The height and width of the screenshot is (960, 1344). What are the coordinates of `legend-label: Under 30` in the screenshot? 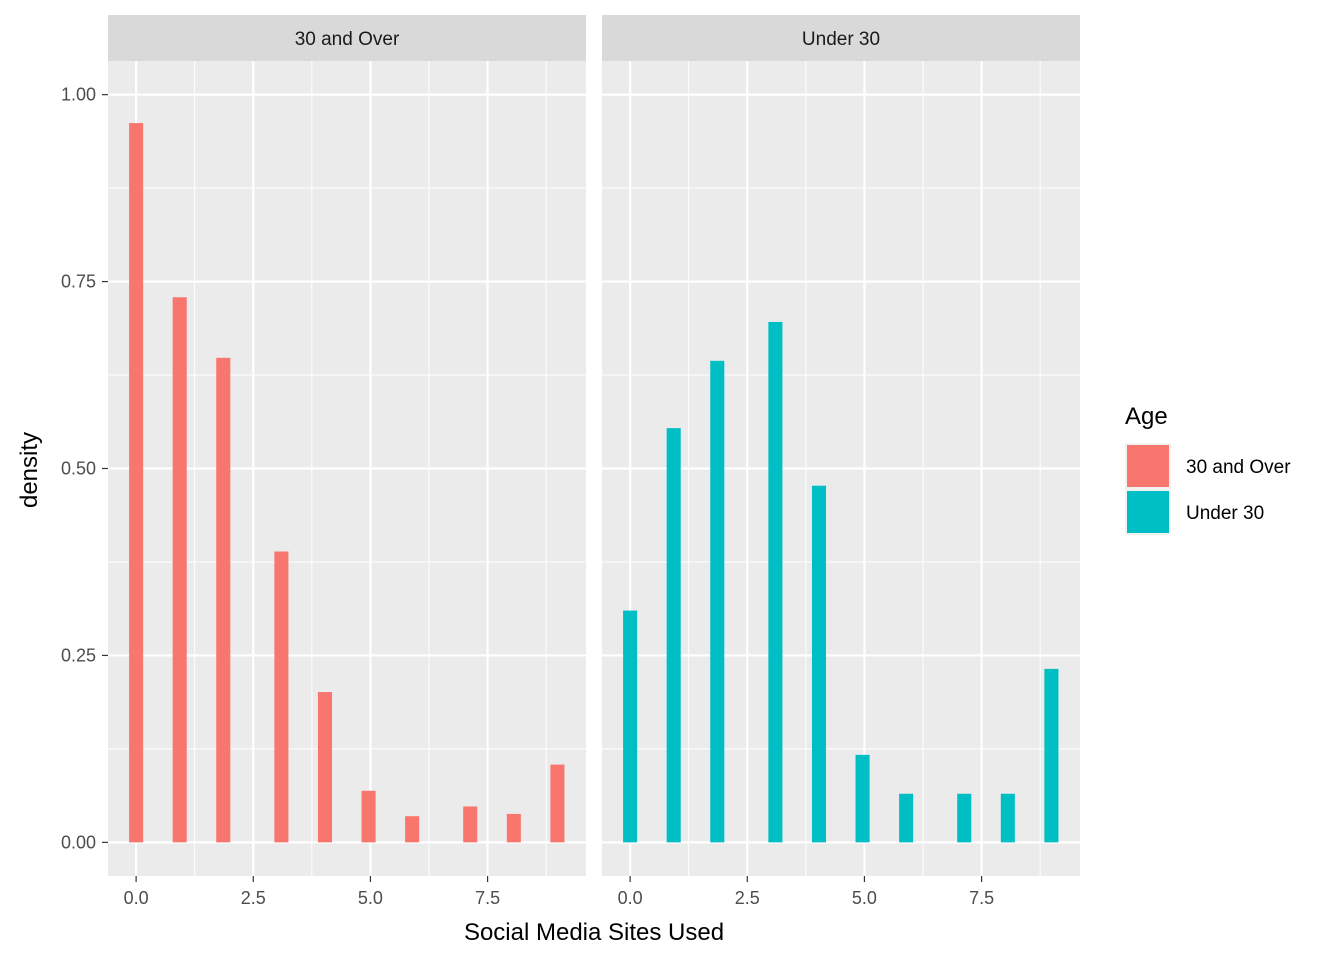 It's located at (1225, 513).